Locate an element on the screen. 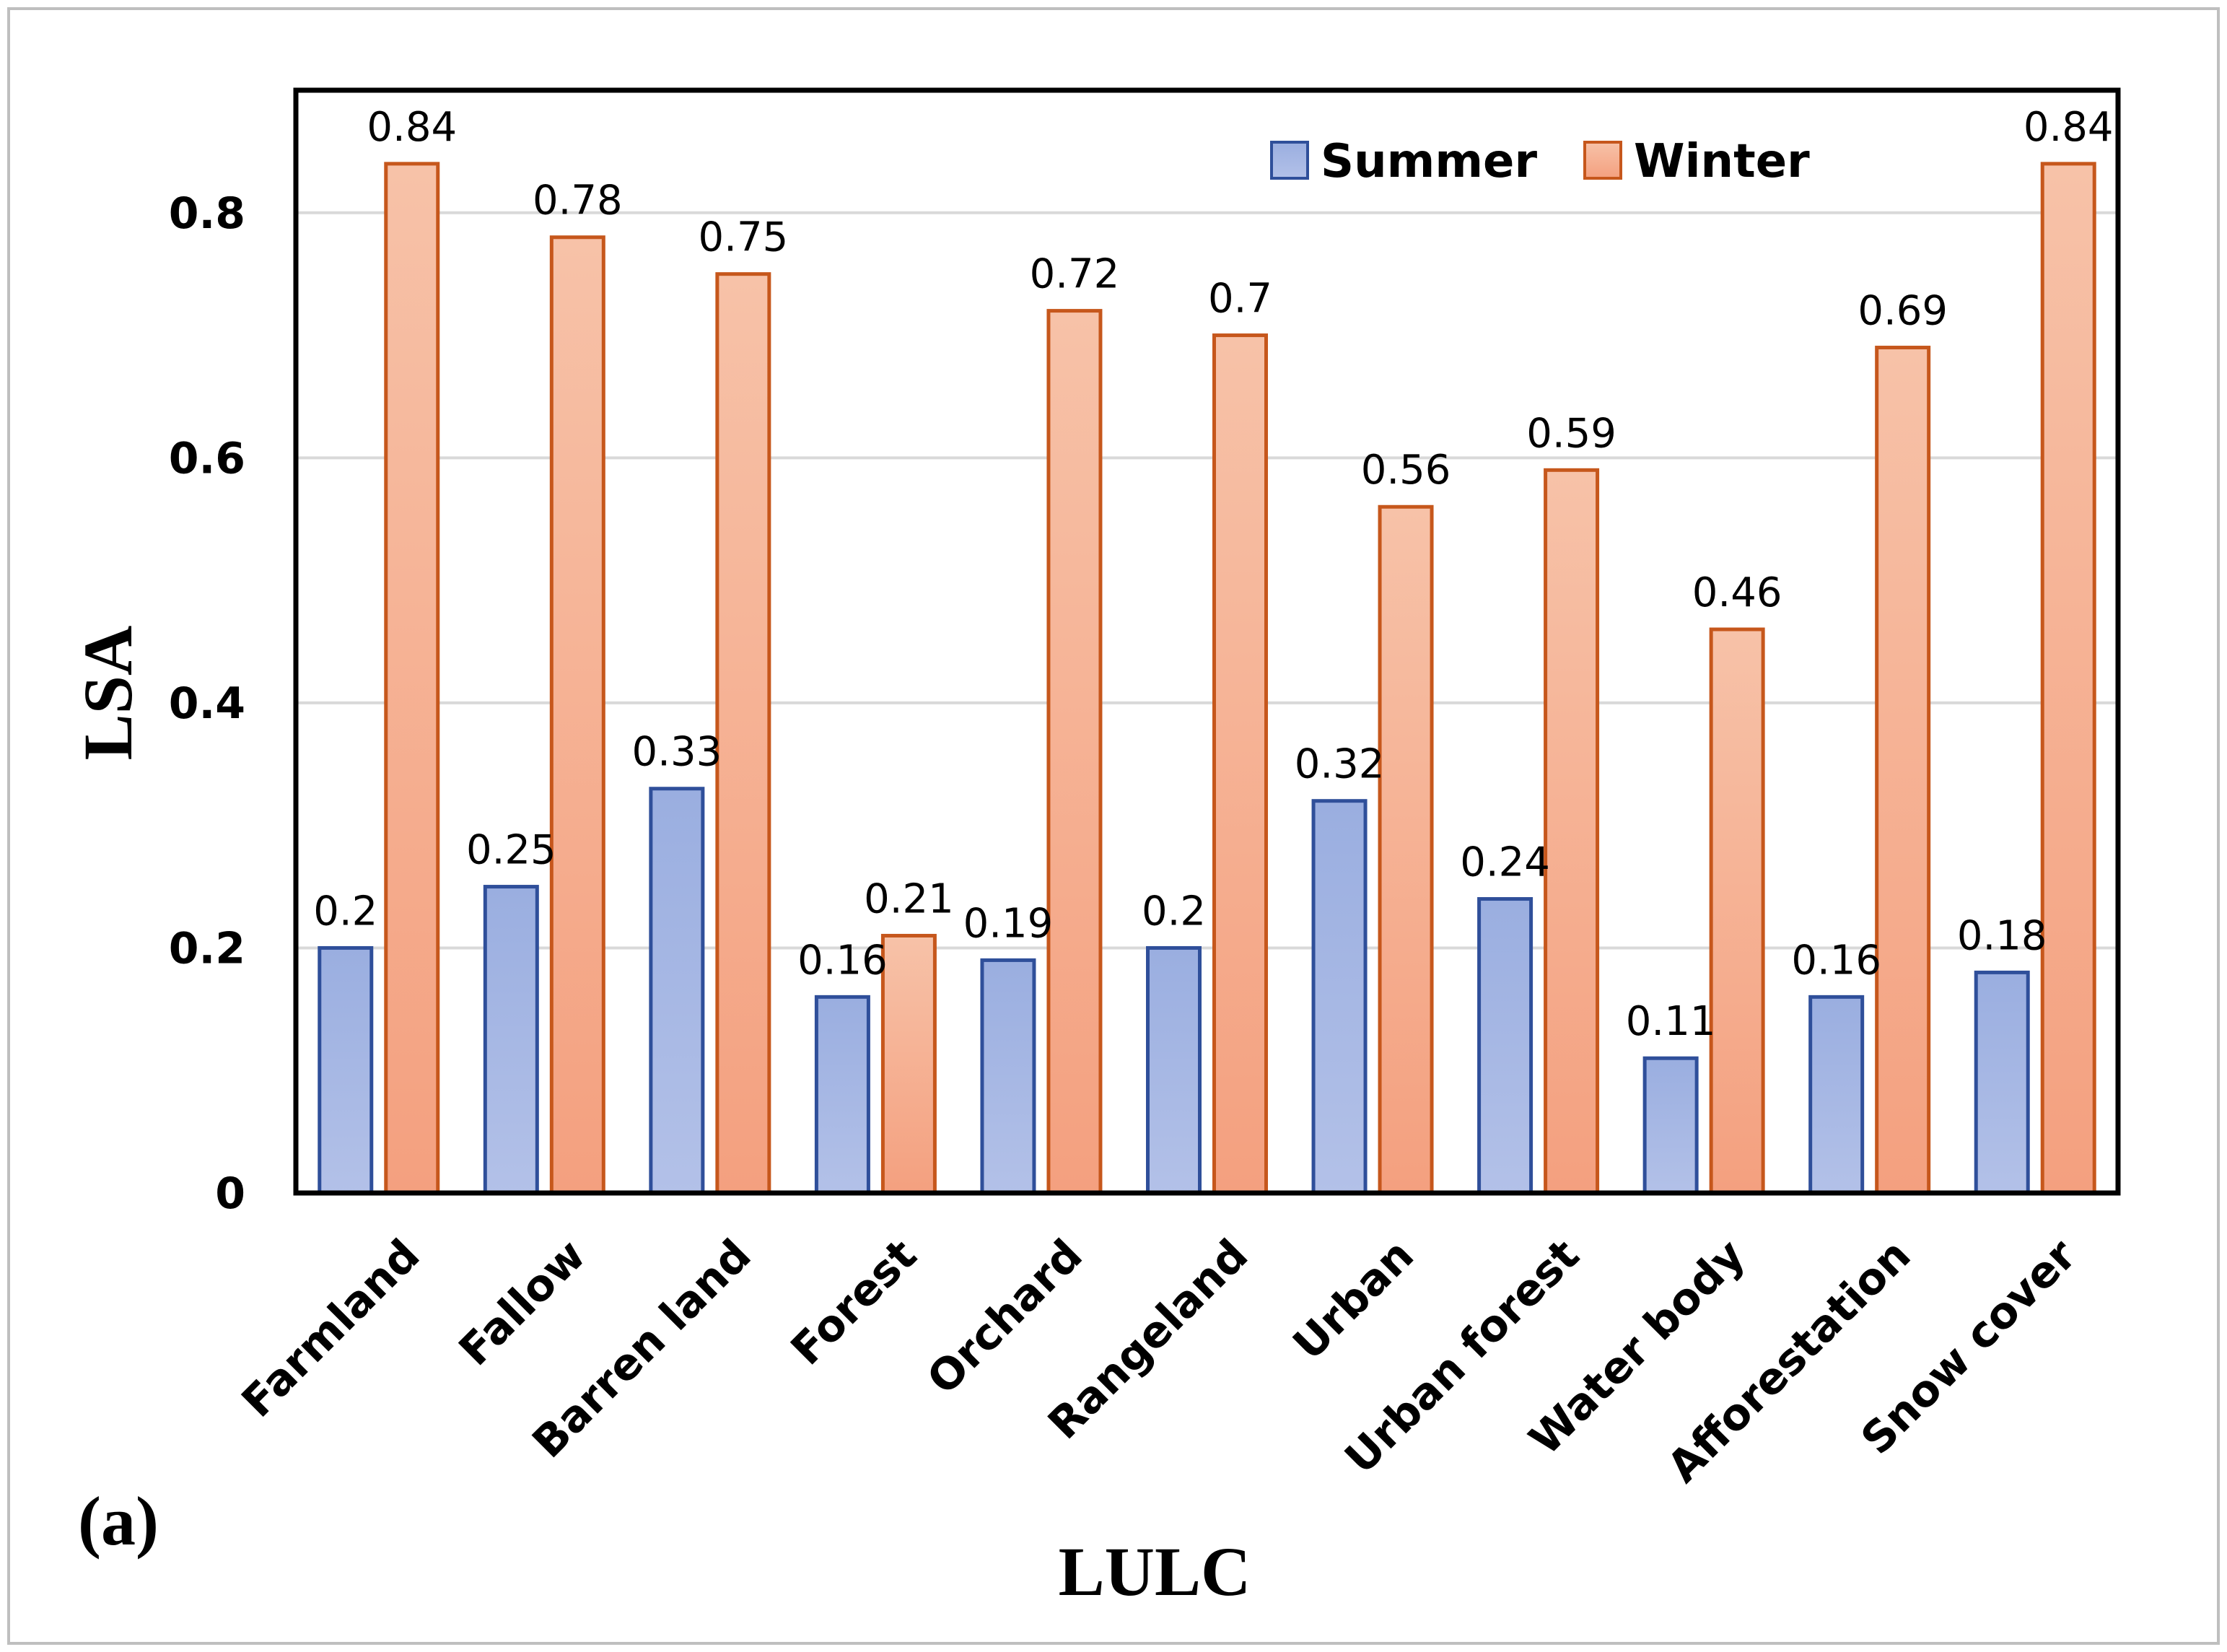  data-label-winter: 0.69 is located at coordinates (1903, 311).